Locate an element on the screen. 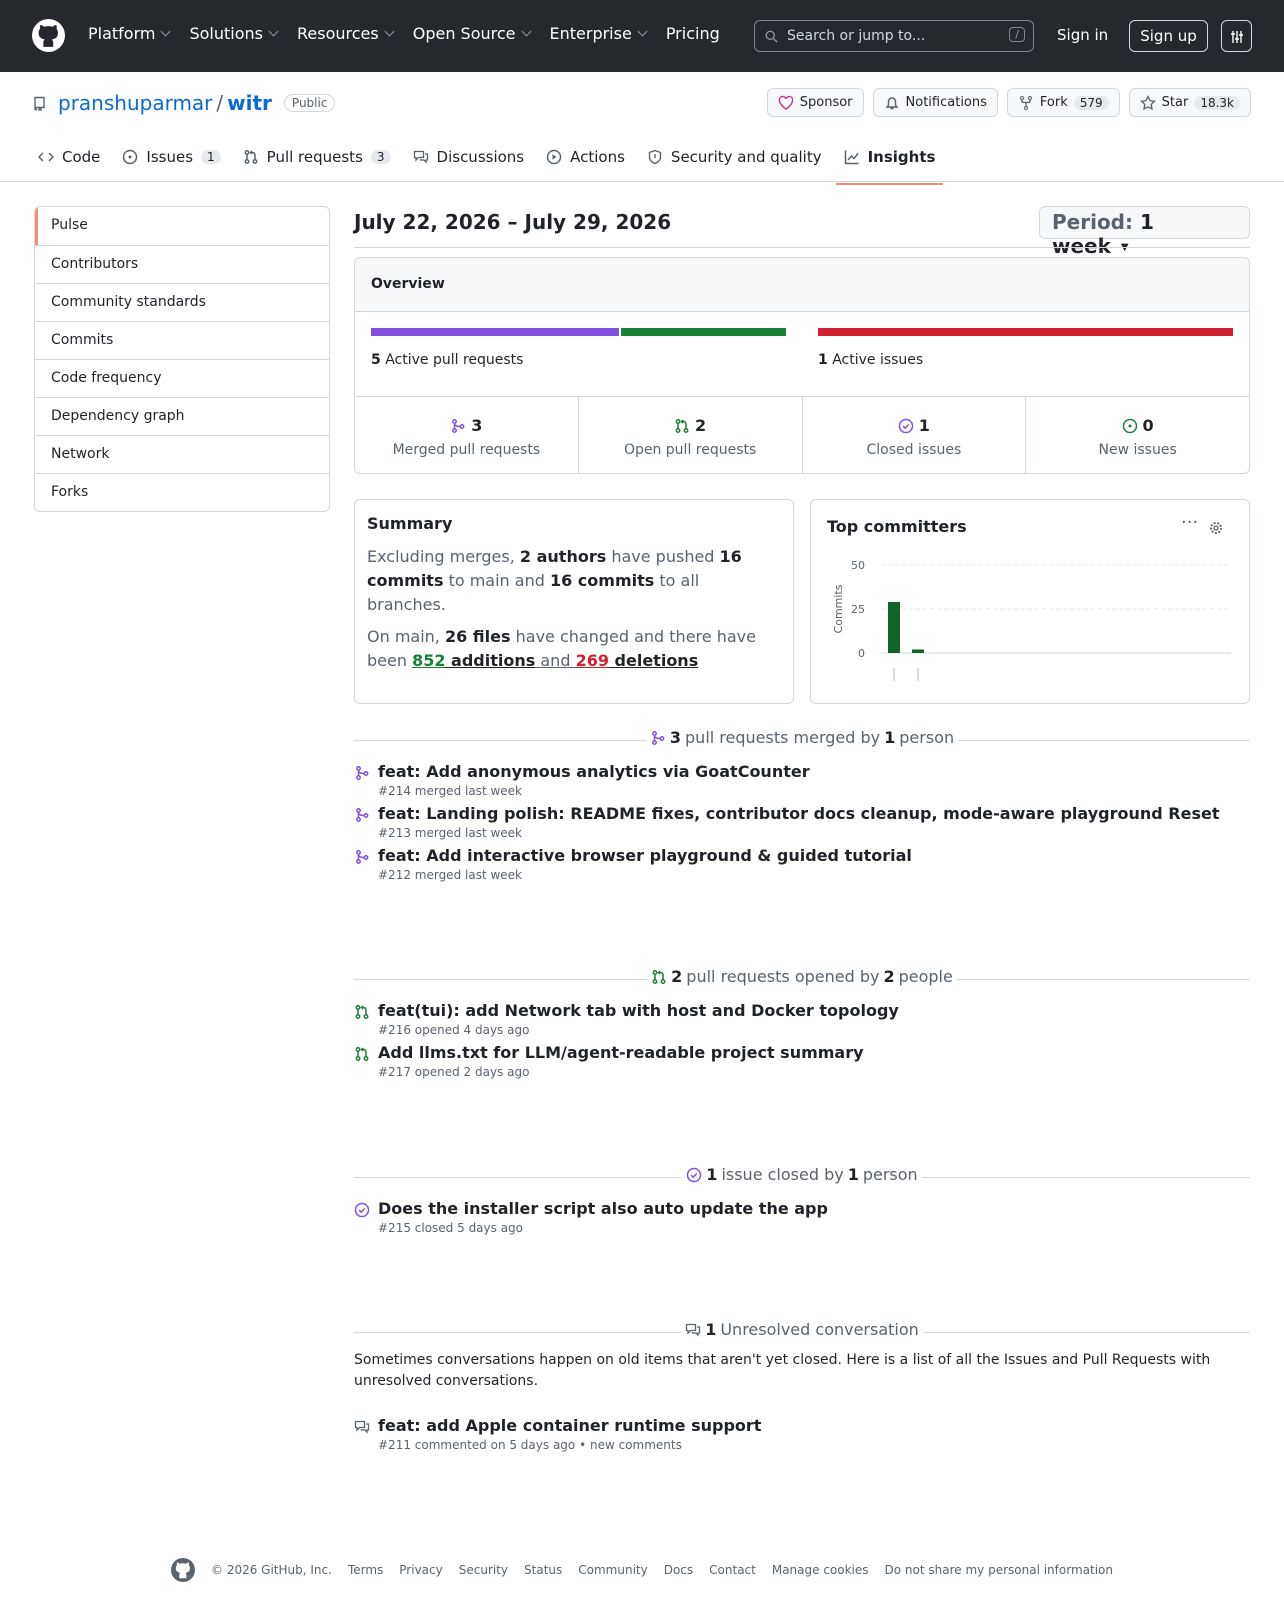 Image resolution: width=1284 pixels, height=1622 pixels. nav-item: Solutions is located at coordinates (233, 33).